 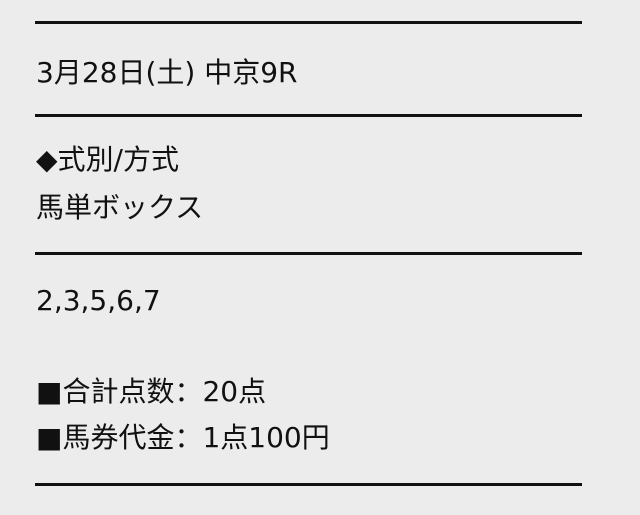 I want to click on ticket-price: ■馬券代金：1点100円, so click(x=183, y=437).